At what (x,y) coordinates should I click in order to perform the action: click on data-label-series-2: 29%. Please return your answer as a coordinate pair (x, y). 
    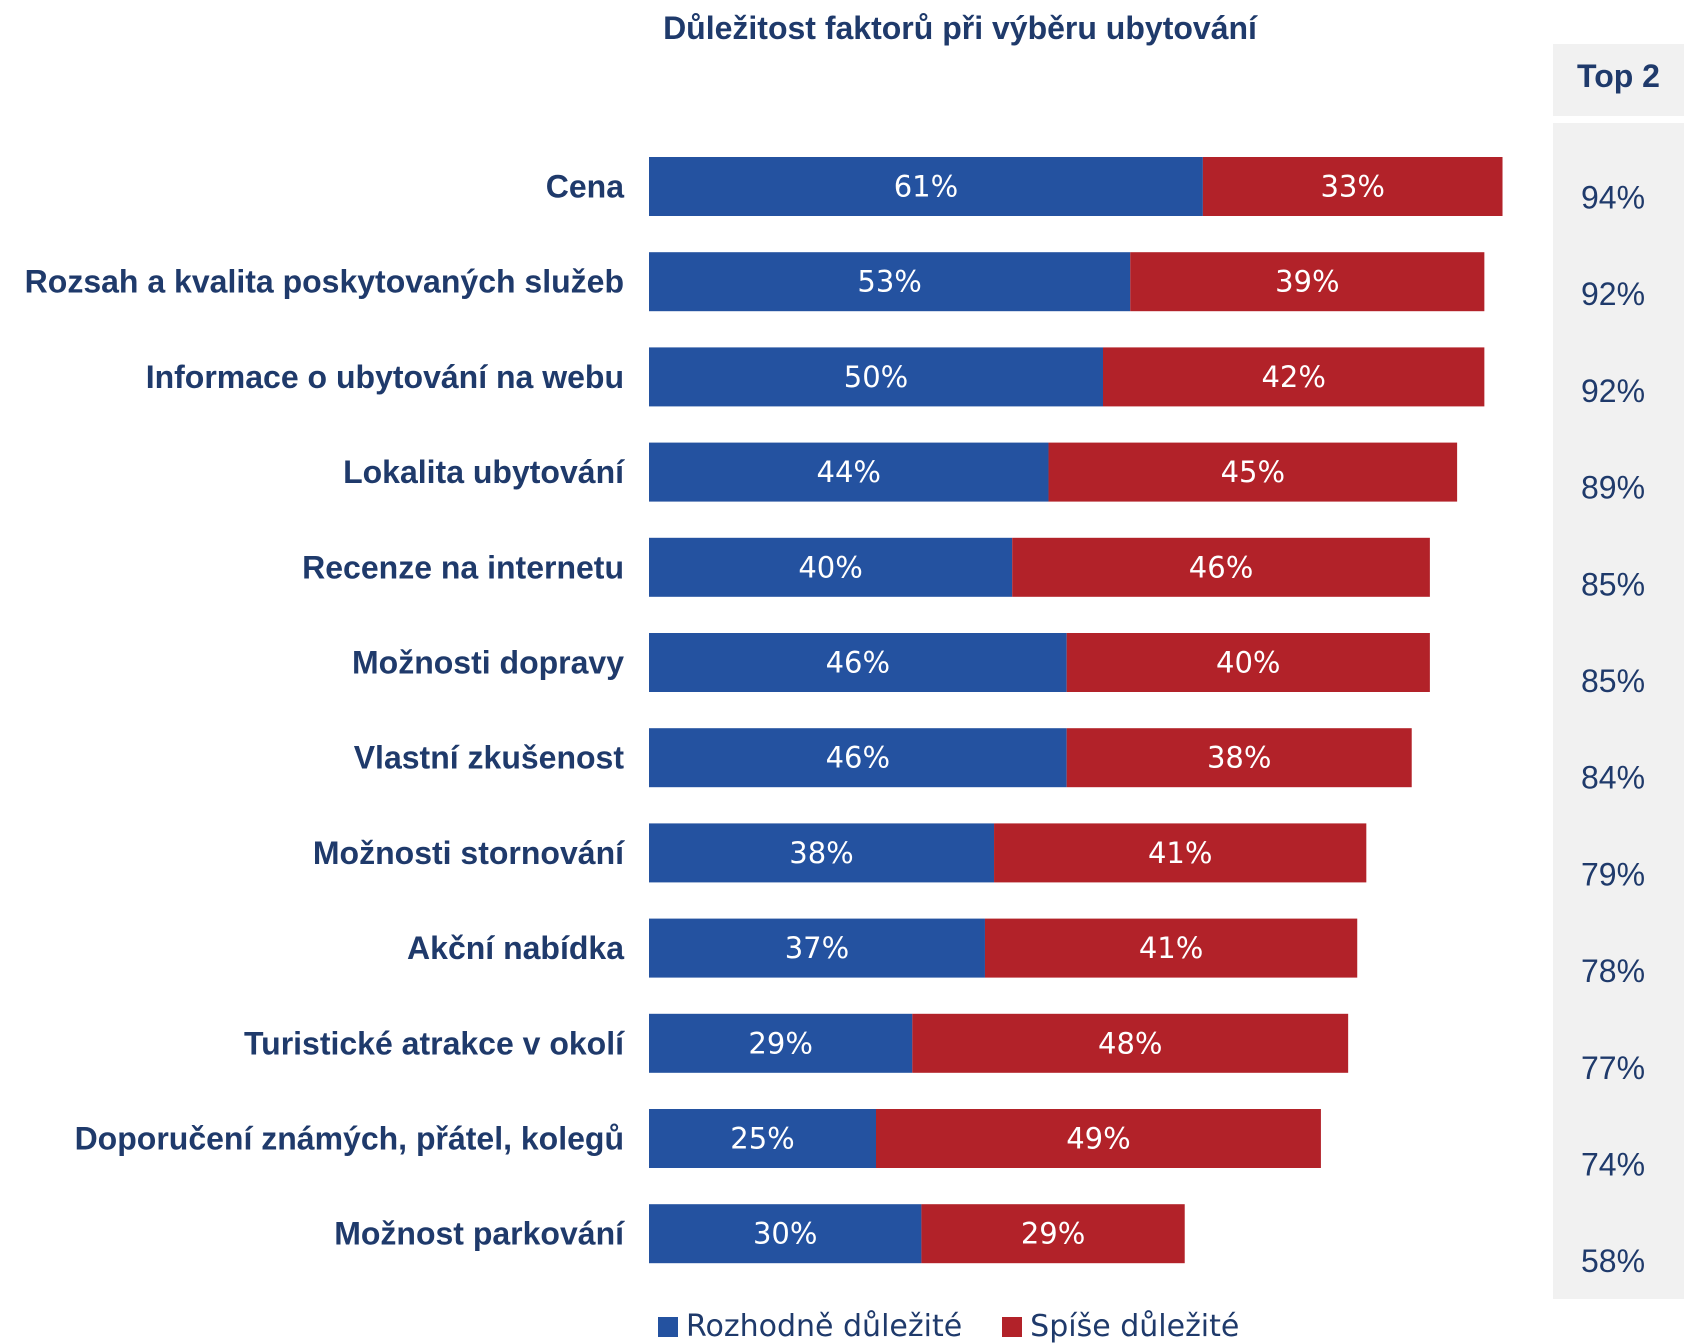
    Looking at the image, I should click on (1053, 1234).